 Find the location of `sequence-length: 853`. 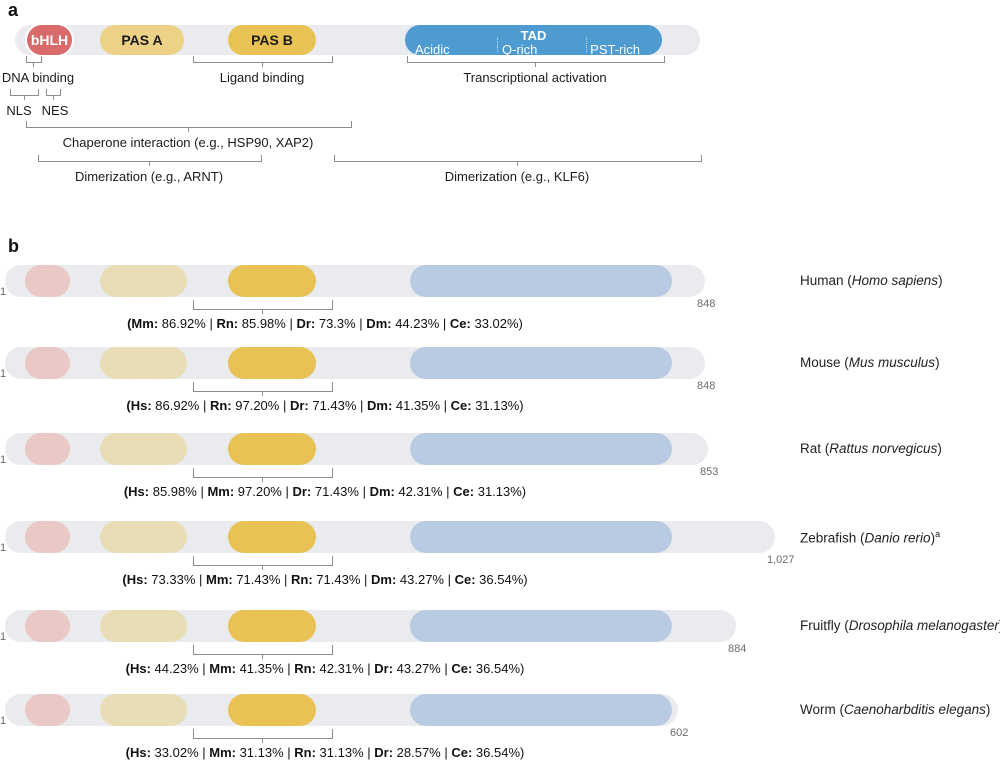

sequence-length: 853 is located at coordinates (709, 472).